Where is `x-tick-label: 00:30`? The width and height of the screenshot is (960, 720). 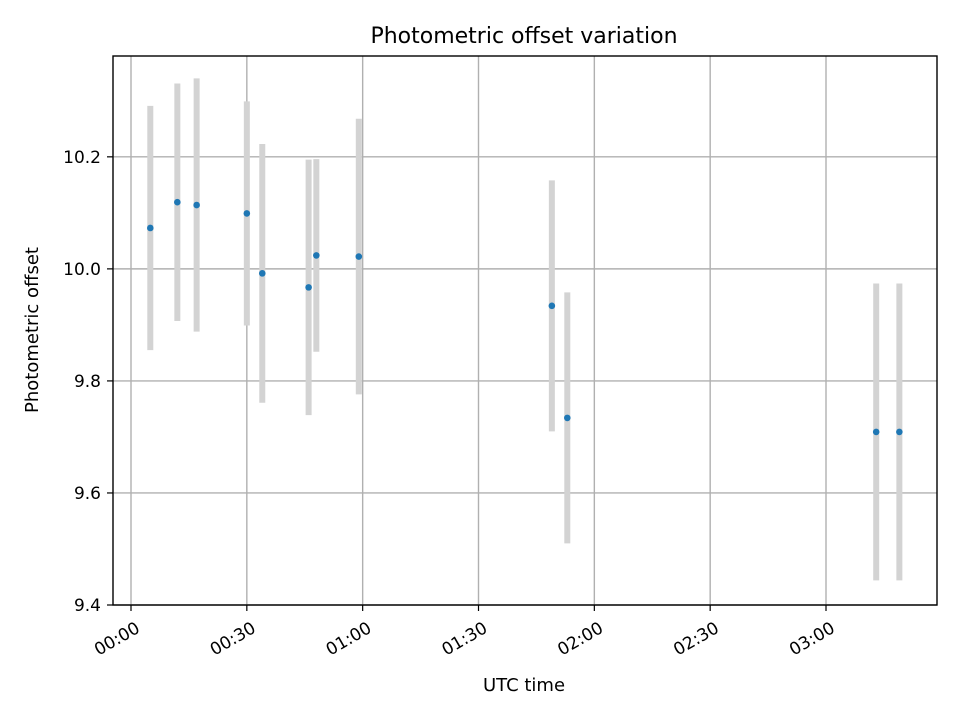 x-tick-label: 00:30 is located at coordinates (233, 639).